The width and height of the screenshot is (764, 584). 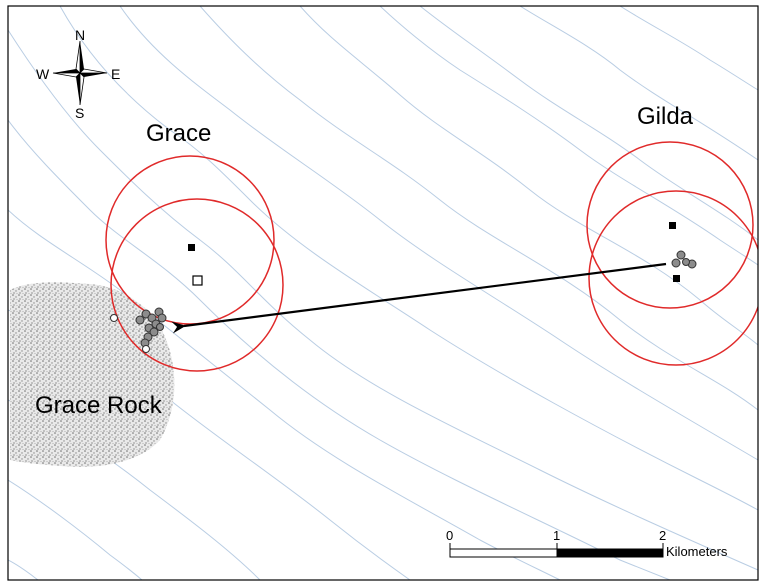 What do you see at coordinates (697, 551) in the screenshot?
I see `scale-unit-label: Kilometers` at bounding box center [697, 551].